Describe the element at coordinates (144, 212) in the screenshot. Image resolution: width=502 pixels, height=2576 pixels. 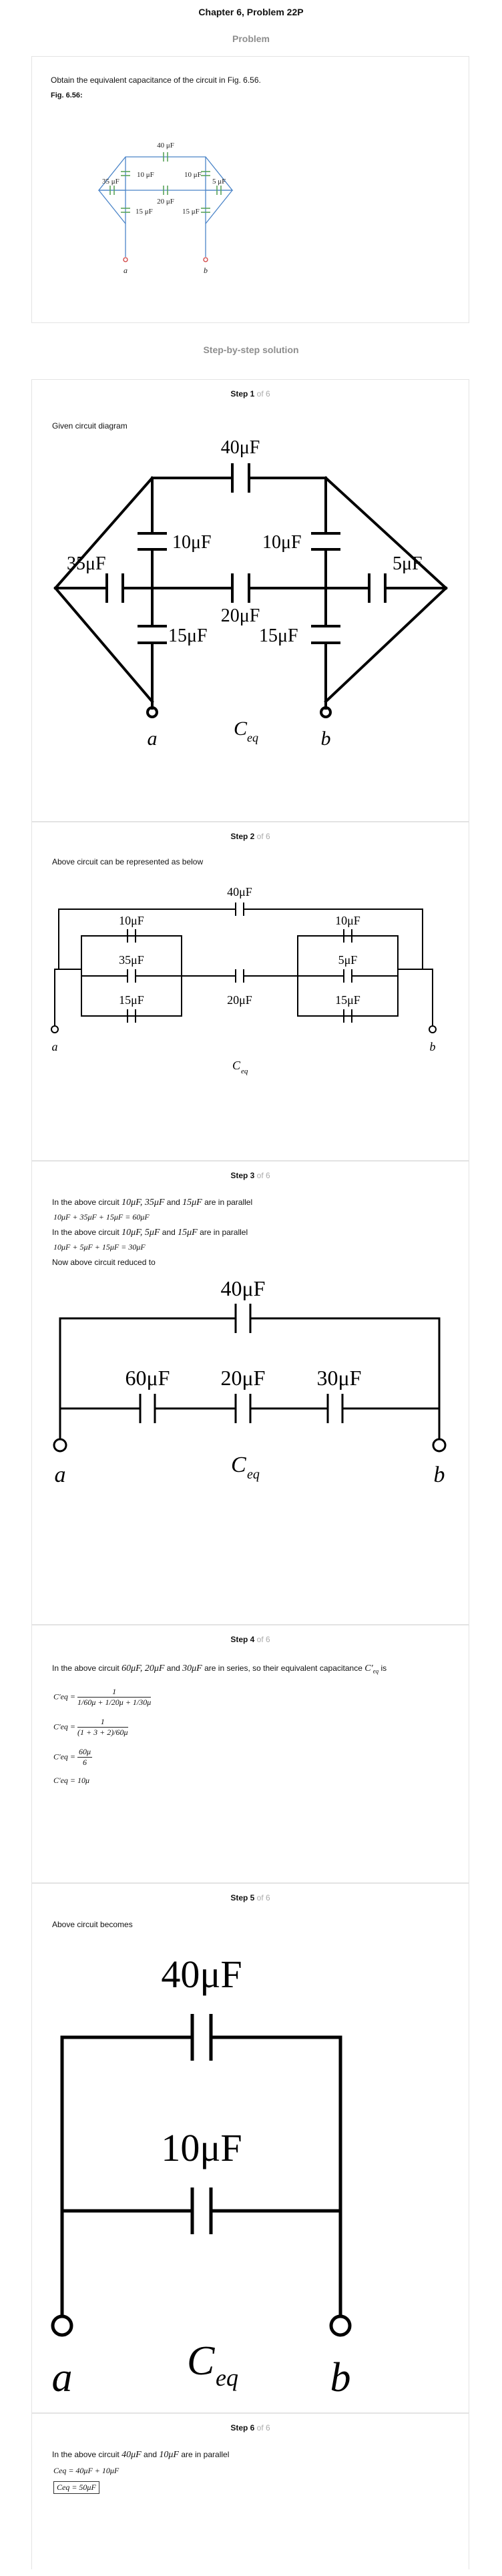
I see `label-15uF-left: 15 μF` at that location.